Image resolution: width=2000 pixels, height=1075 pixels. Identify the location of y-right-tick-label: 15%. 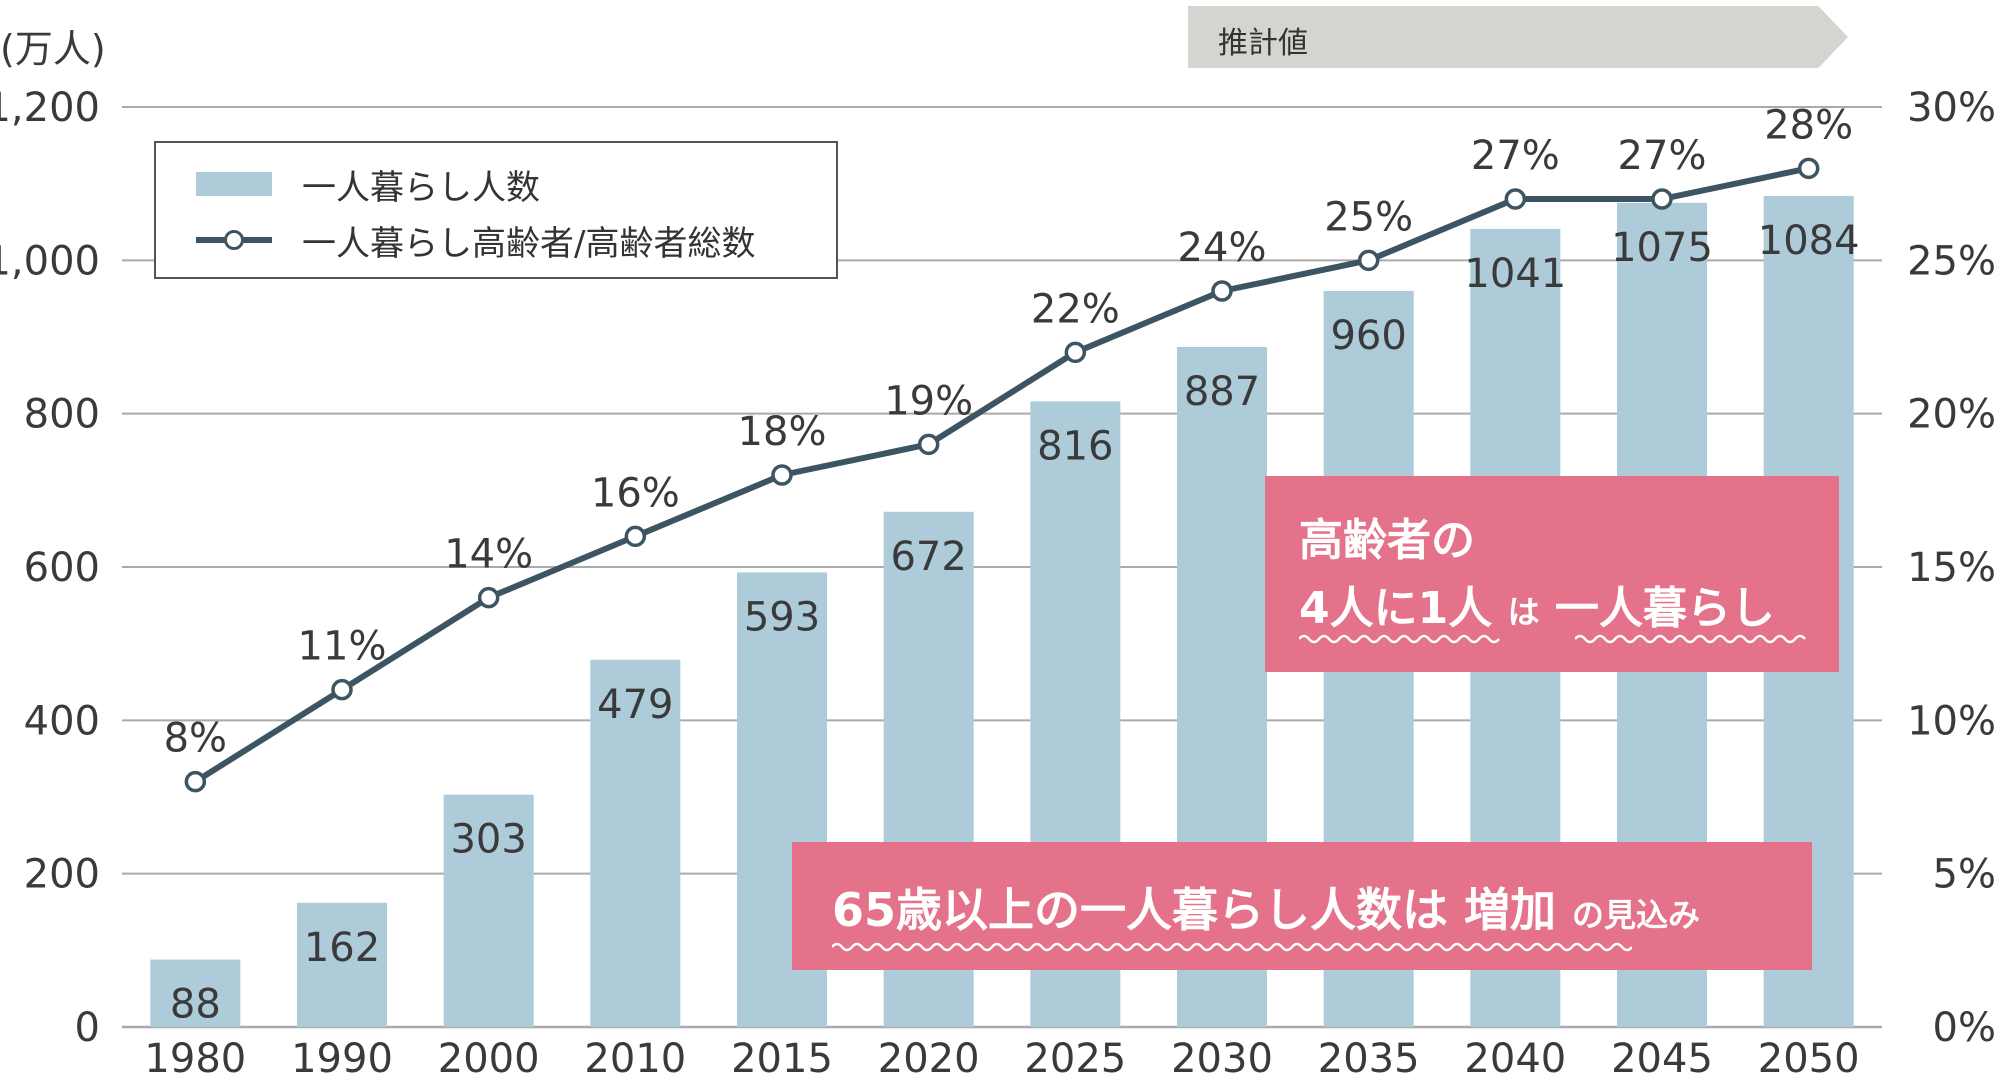
(1951, 568).